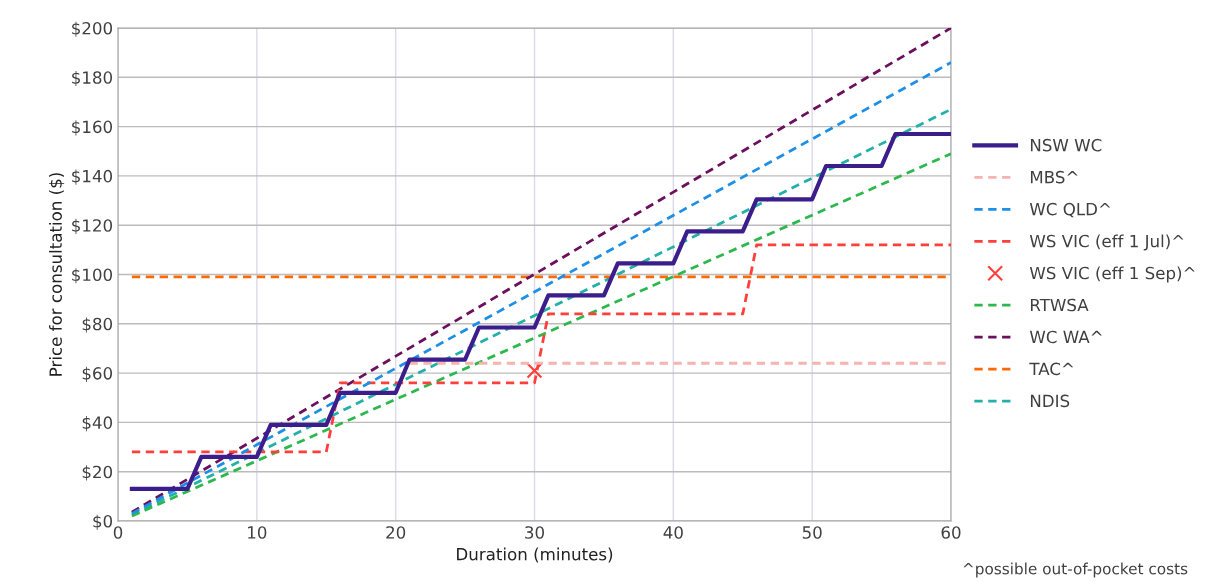  Describe the element at coordinates (1065, 337) in the screenshot. I see `legend-label: WC WA^` at that location.